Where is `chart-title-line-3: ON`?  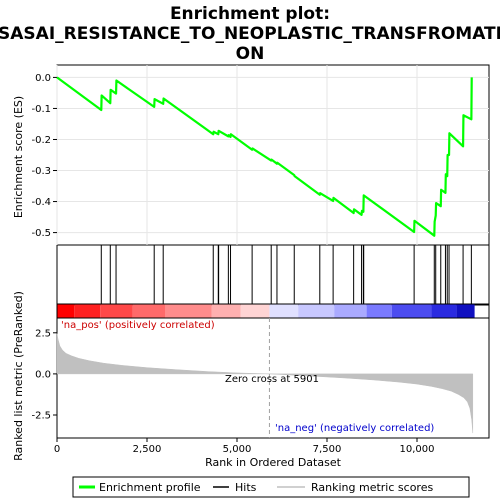
chart-title-line-3: ON is located at coordinates (250, 54).